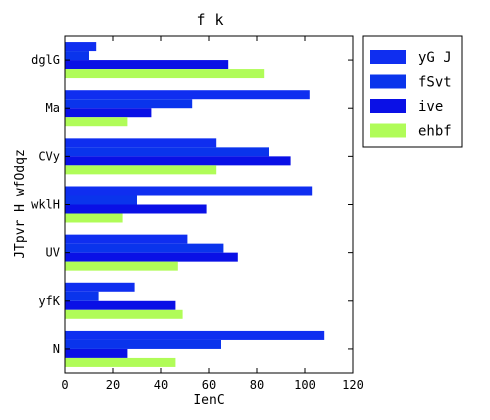  What do you see at coordinates (45, 60) in the screenshot?
I see `y-tick-label: dglG` at bounding box center [45, 60].